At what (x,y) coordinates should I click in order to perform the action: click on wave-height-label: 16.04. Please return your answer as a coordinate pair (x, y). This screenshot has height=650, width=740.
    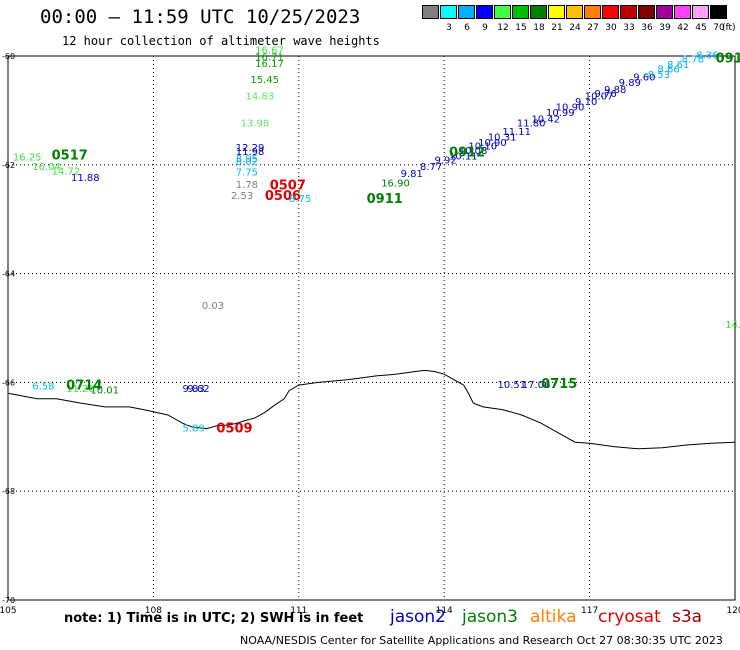
    Looking at the image, I should click on (46, 167).